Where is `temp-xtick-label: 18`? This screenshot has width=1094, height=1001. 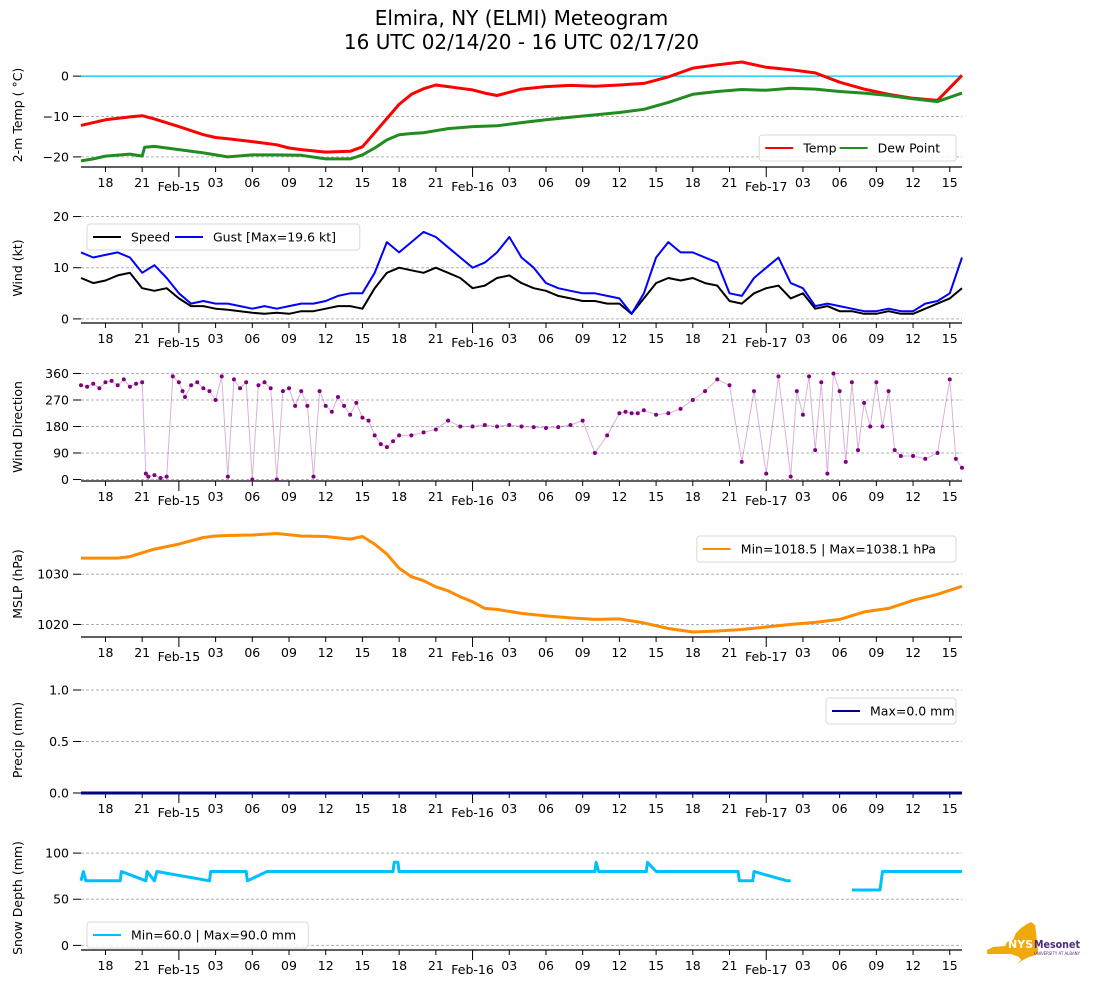 temp-xtick-label: 18 is located at coordinates (106, 182).